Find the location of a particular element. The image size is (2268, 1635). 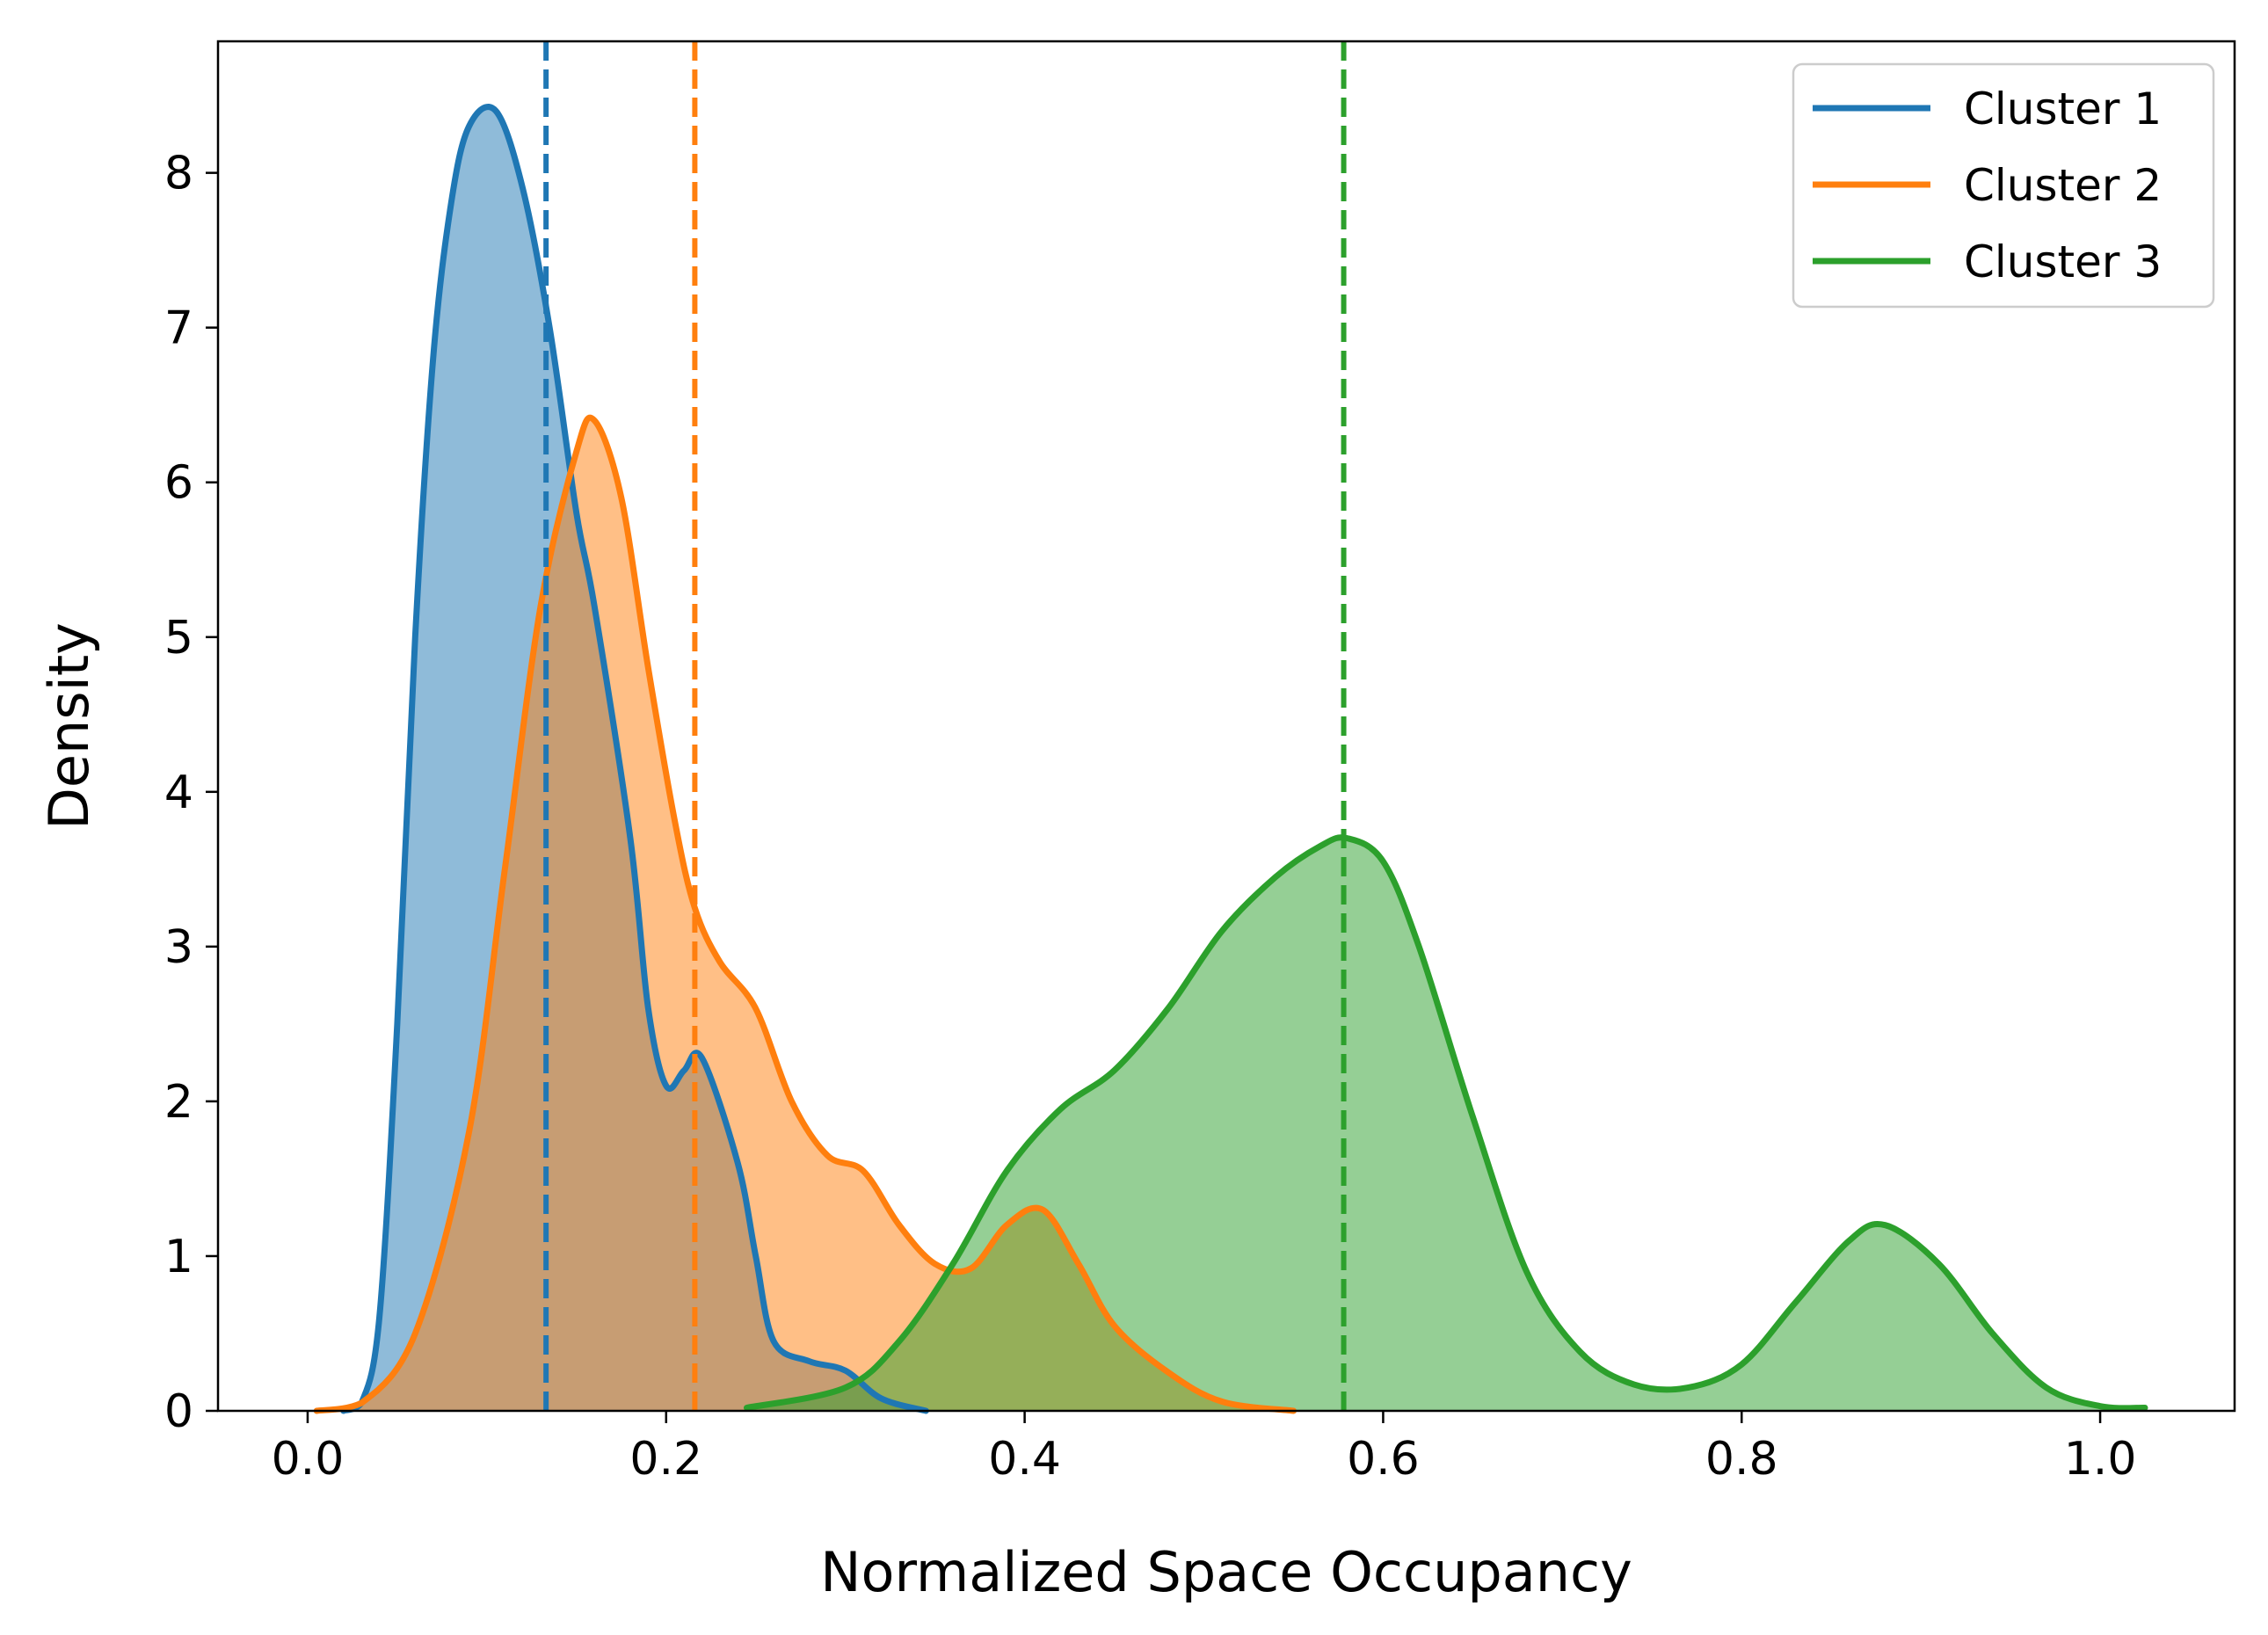

y-tick-label: 8 is located at coordinates (179, 174).